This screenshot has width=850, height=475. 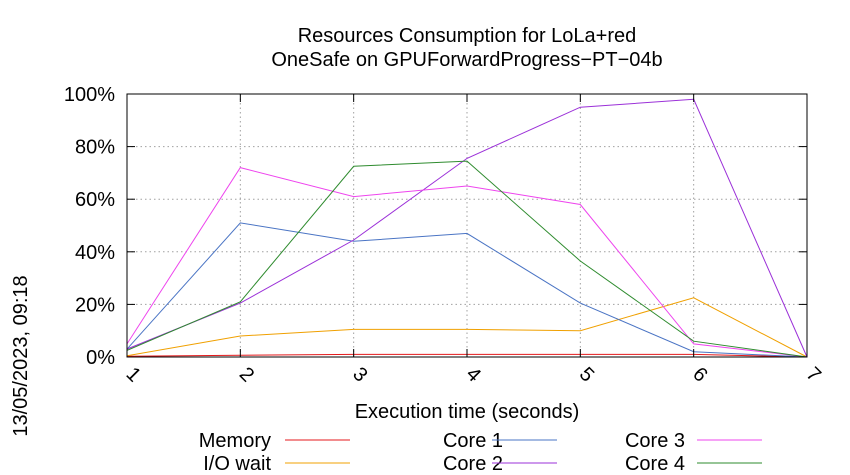 What do you see at coordinates (473, 464) in the screenshot?
I see `legend-label: Core 2` at bounding box center [473, 464].